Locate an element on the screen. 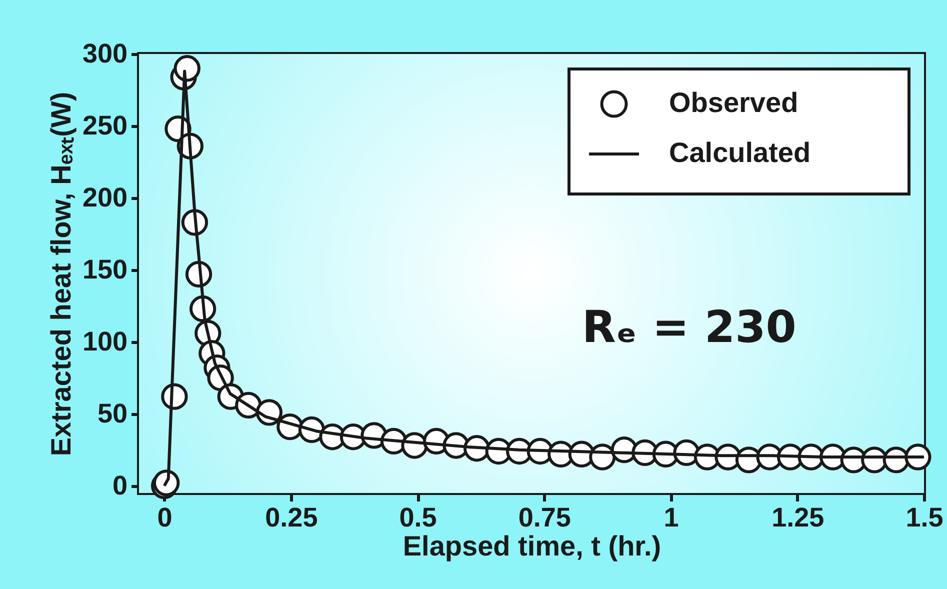 This screenshot has height=589, width=947. x-axis-title: Elapsed time, t (hr.) is located at coordinates (532, 546).